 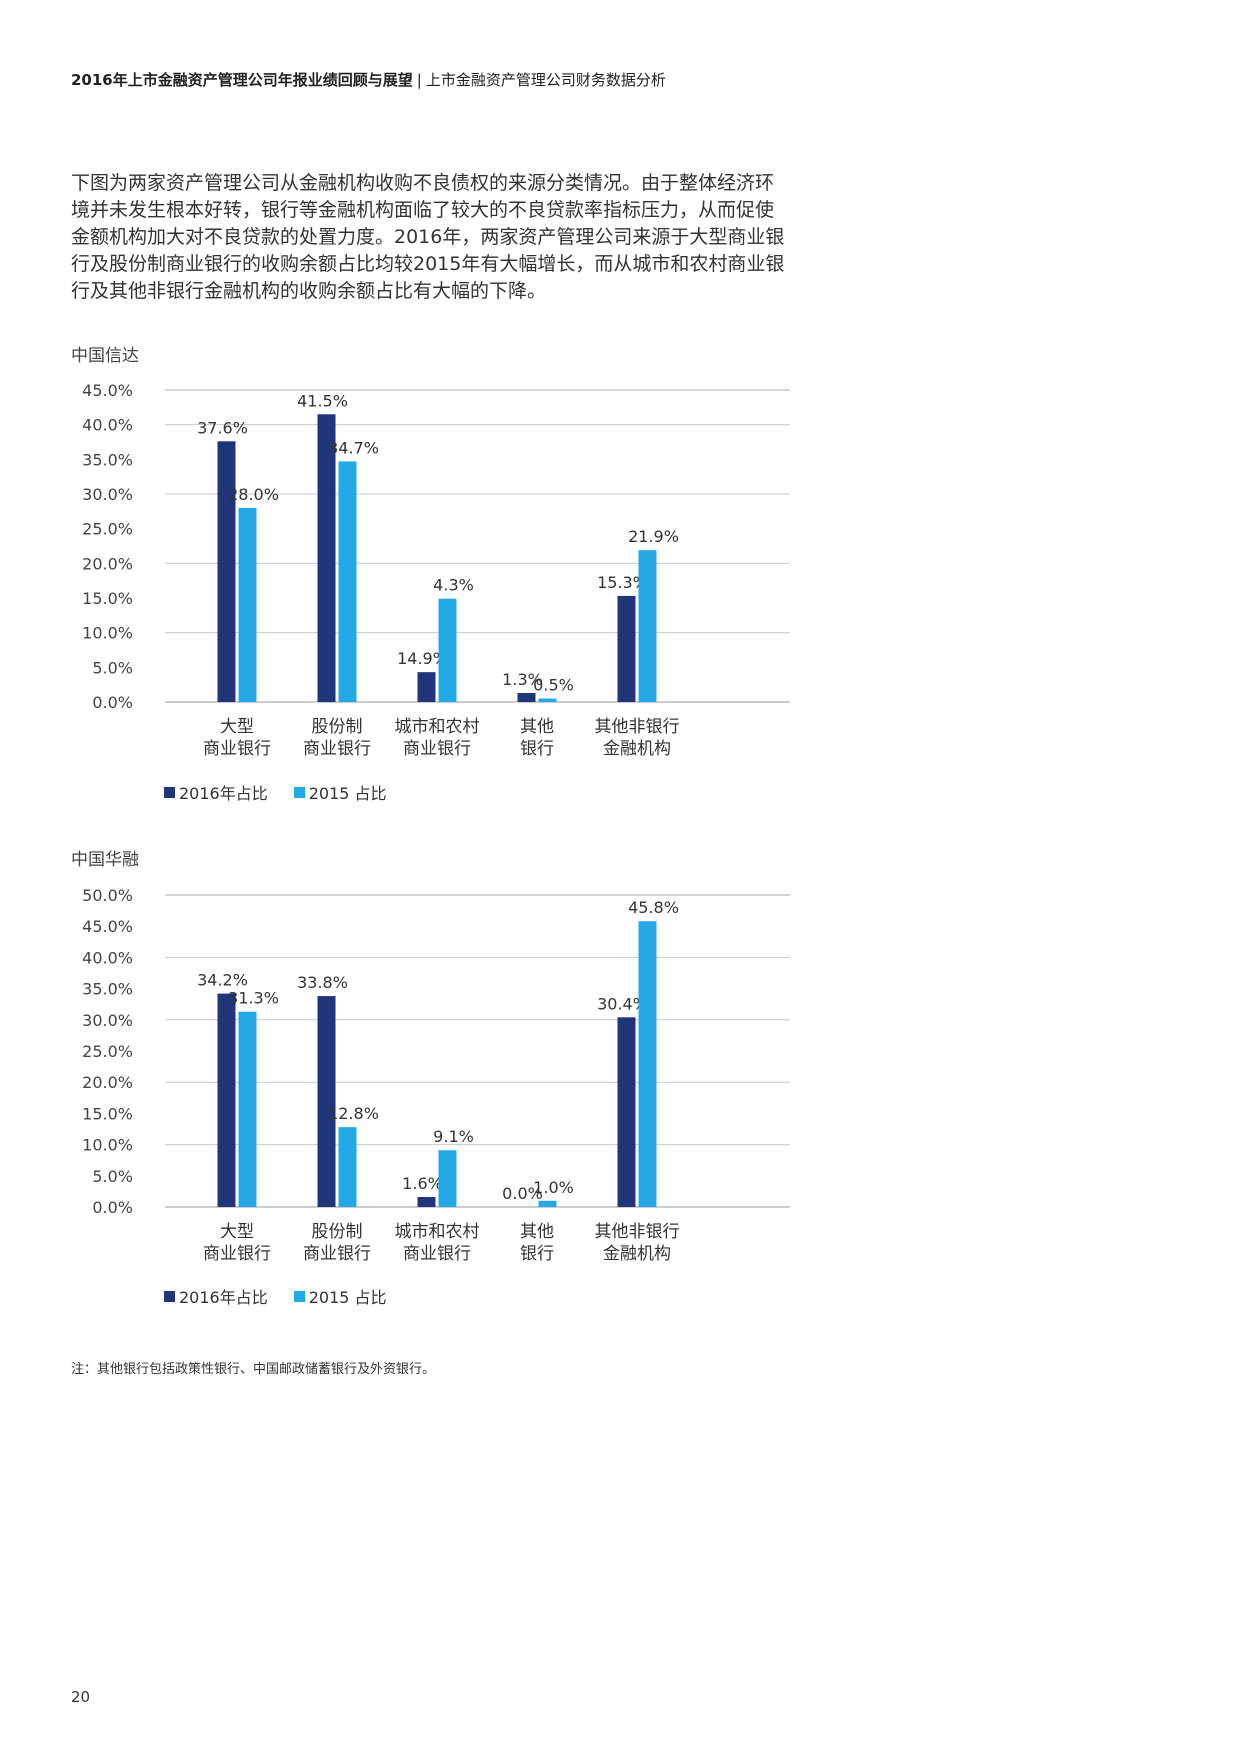 What do you see at coordinates (653, 536) in the screenshot?
I see `data-label-2015: 21.9%` at bounding box center [653, 536].